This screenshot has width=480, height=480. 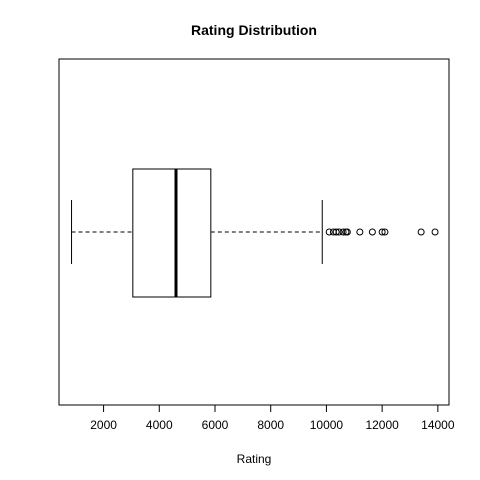 What do you see at coordinates (382, 425) in the screenshot?
I see `x-tick-label: 12000` at bounding box center [382, 425].